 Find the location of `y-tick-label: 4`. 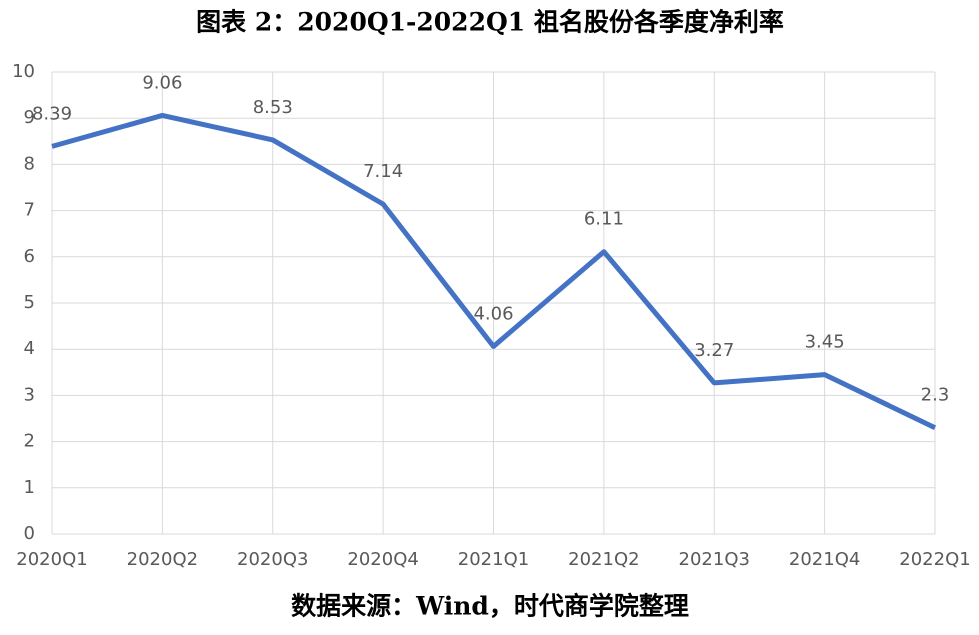

y-tick-label: 4 is located at coordinates (29, 348).